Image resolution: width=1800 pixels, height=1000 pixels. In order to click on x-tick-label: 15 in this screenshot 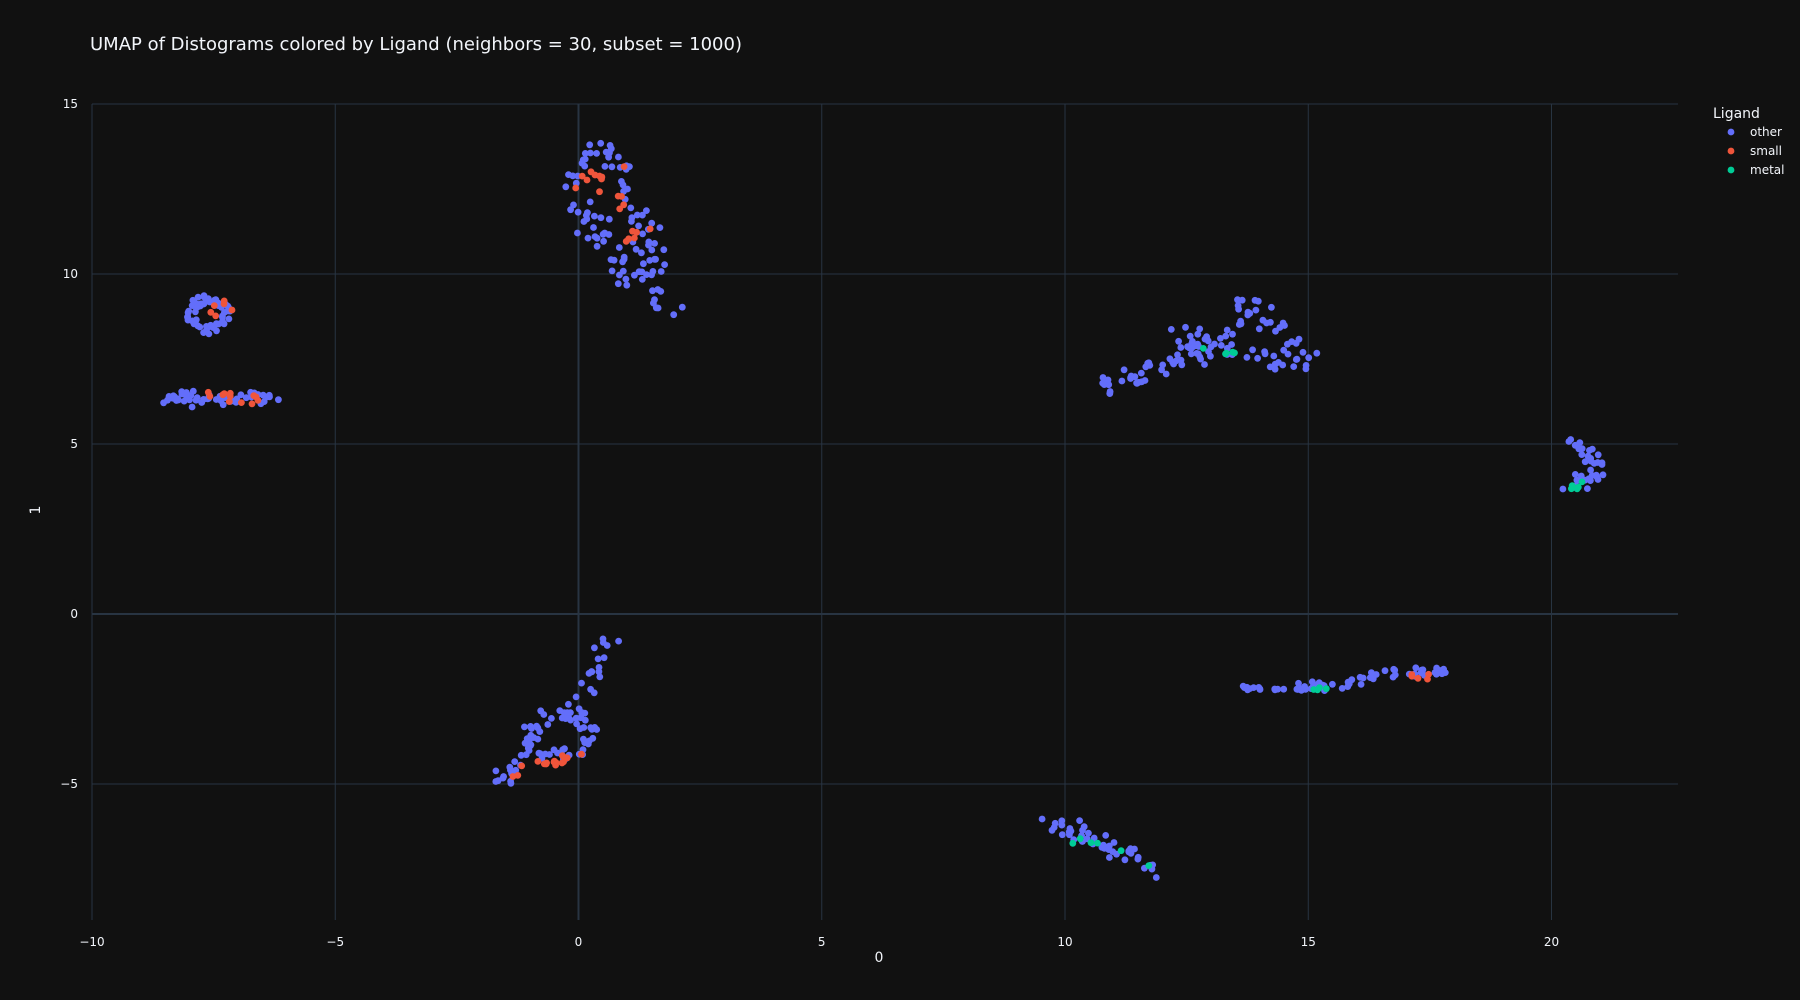, I will do `click(1308, 942)`.